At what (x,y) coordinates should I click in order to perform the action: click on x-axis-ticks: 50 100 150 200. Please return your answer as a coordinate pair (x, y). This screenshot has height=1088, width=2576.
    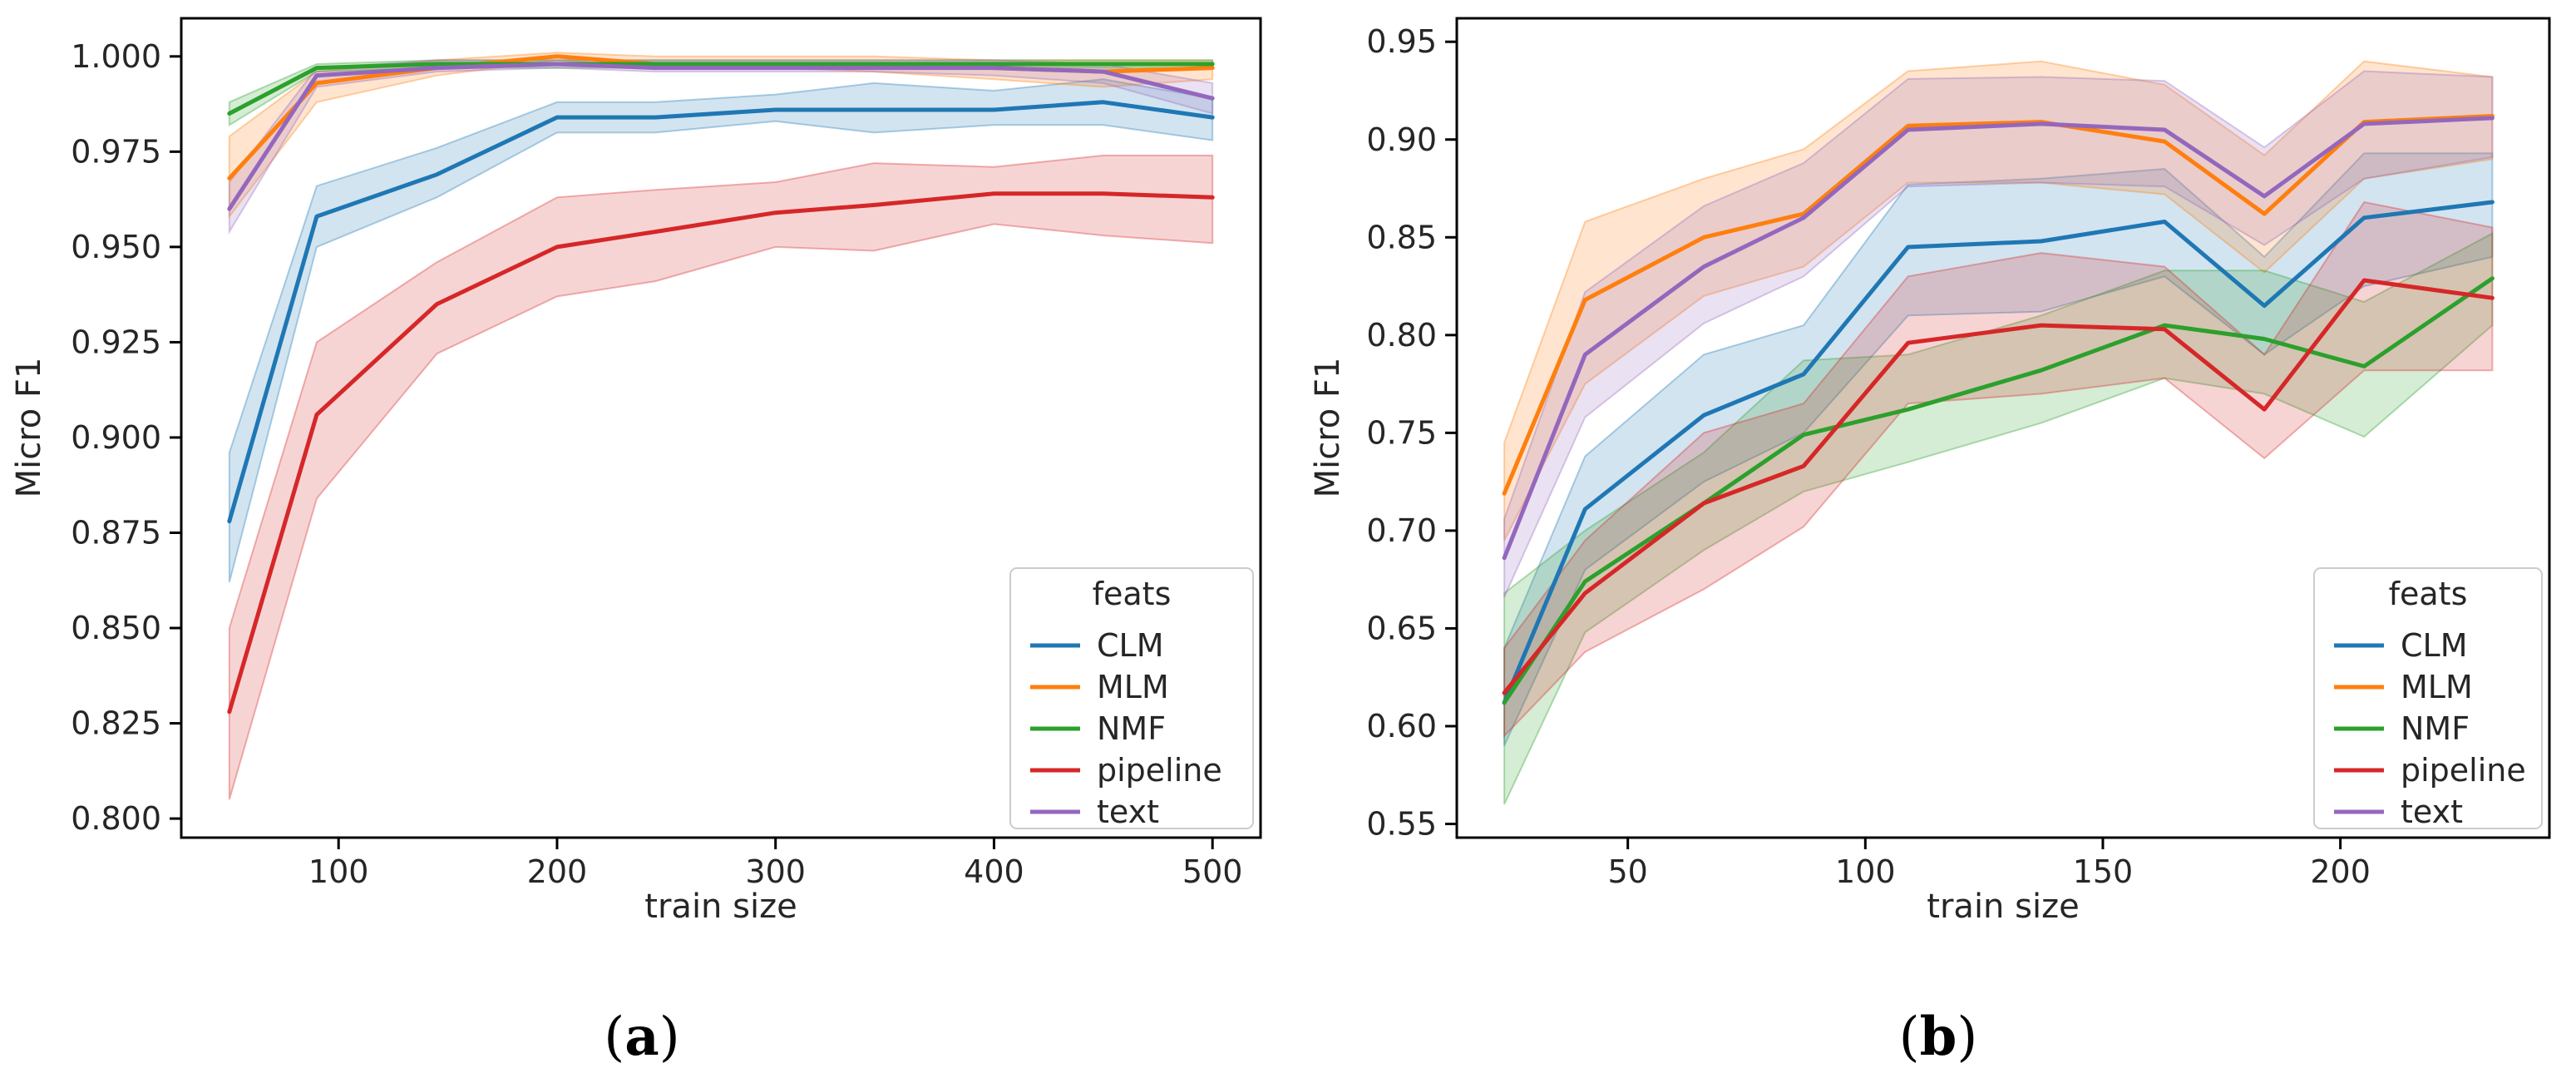
    Looking at the image, I should click on (1989, 864).